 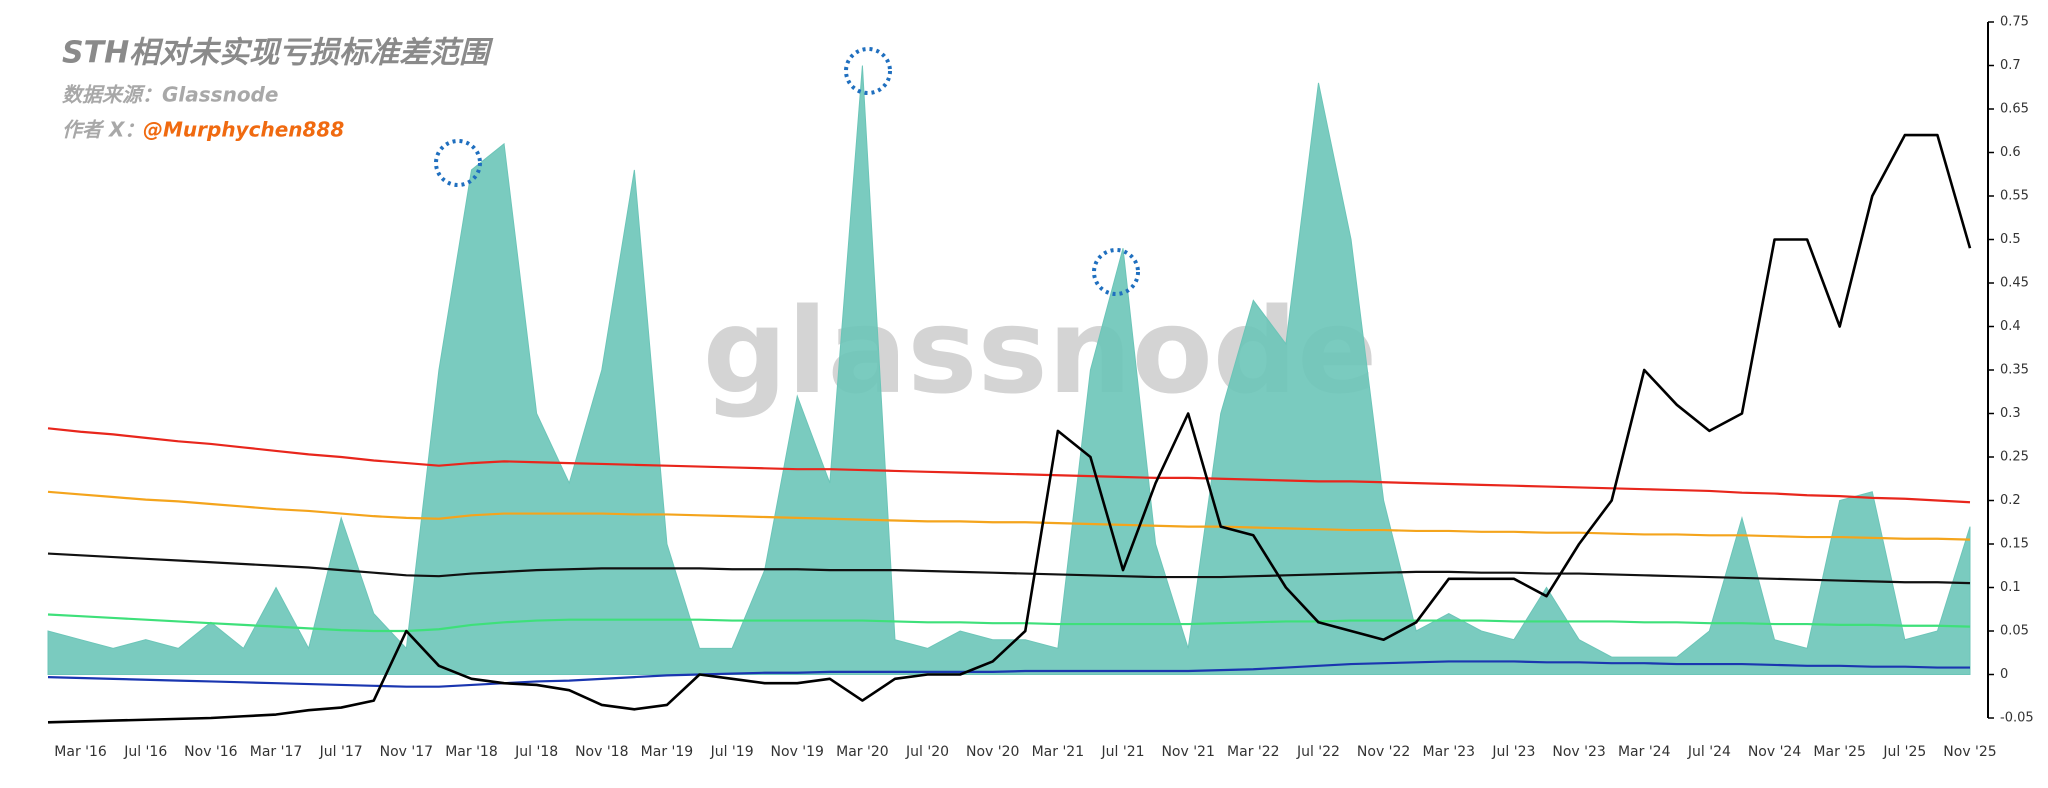 I want to click on x-tick-label: Jul '21, so click(x=1123, y=752).